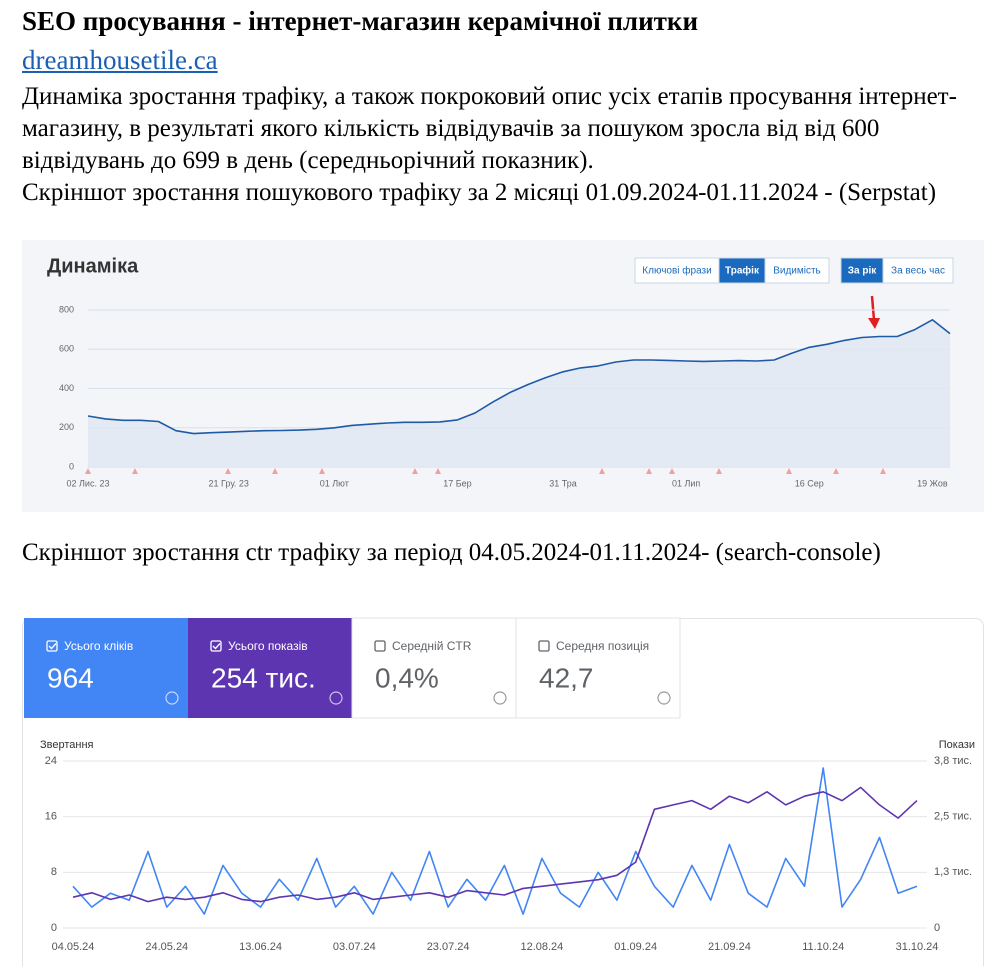 This screenshot has width=992, height=966. I want to click on x-tick-label: 31.10.24, so click(917, 947).